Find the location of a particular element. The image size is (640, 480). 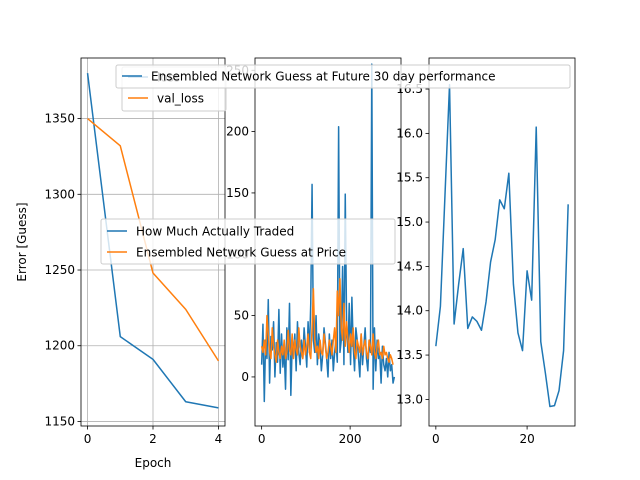

y-tick-label: 1350 is located at coordinates (59, 119).